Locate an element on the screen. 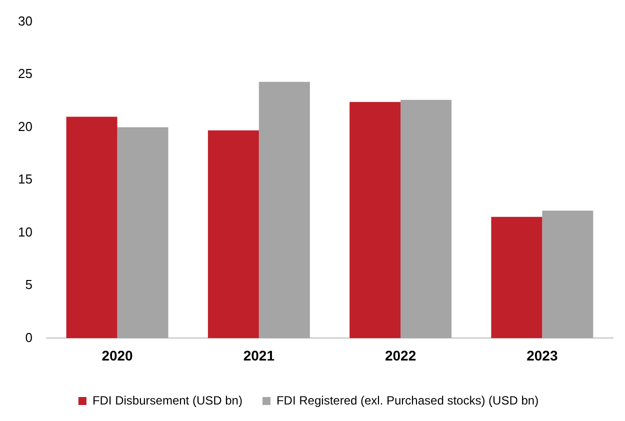 This screenshot has width=625, height=421. x-tick-label: 2023 is located at coordinates (542, 355).